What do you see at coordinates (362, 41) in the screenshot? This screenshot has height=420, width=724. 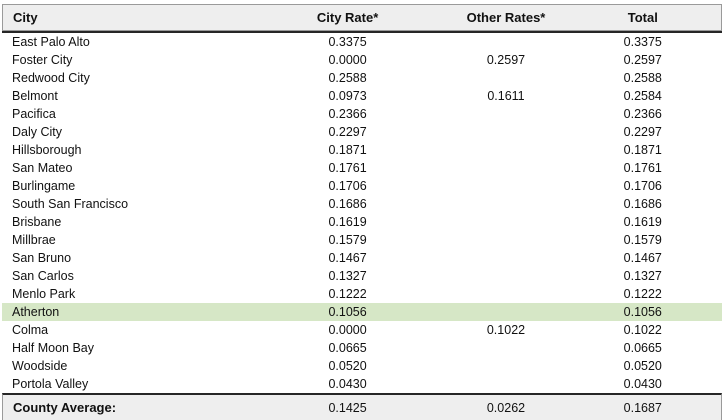 I see `table-row: East Palo Alto 0.3375 0.3375` at bounding box center [362, 41].